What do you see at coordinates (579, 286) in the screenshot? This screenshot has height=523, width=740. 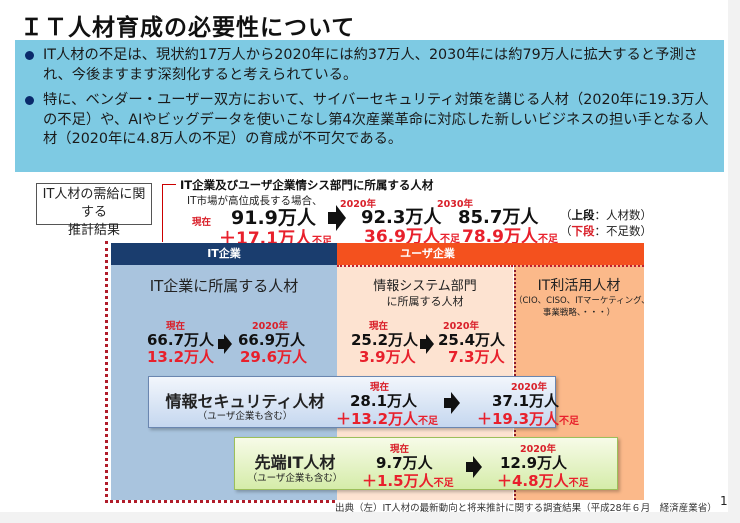 I see `use-column-title: IT利活用人材` at bounding box center [579, 286].